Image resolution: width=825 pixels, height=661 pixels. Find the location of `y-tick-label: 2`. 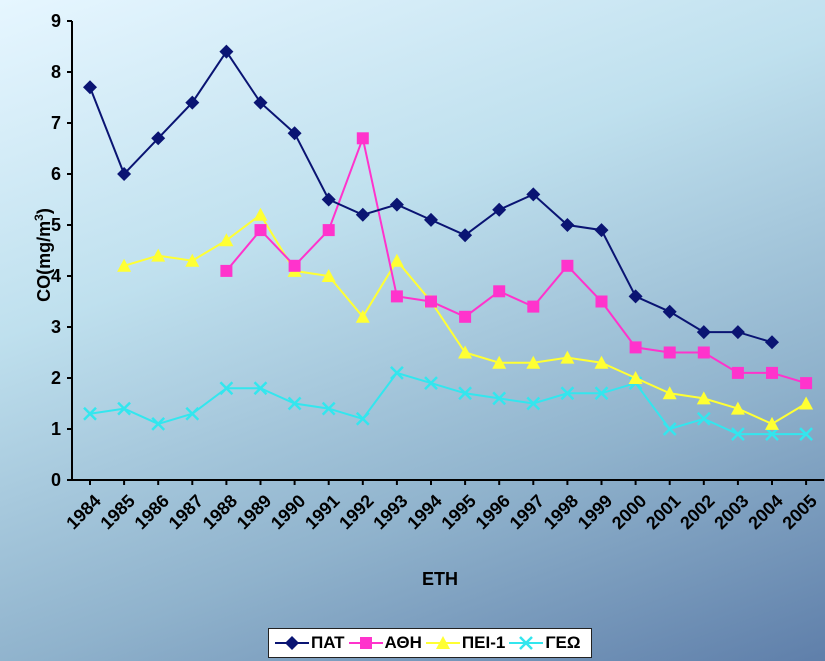

y-tick-label: 2 is located at coordinates (56, 378).